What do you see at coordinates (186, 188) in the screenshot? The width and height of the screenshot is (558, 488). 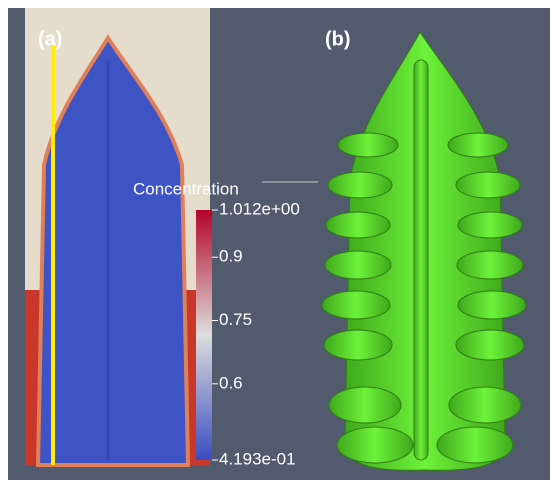 I see `colorbar-title: Concentration` at bounding box center [186, 188].